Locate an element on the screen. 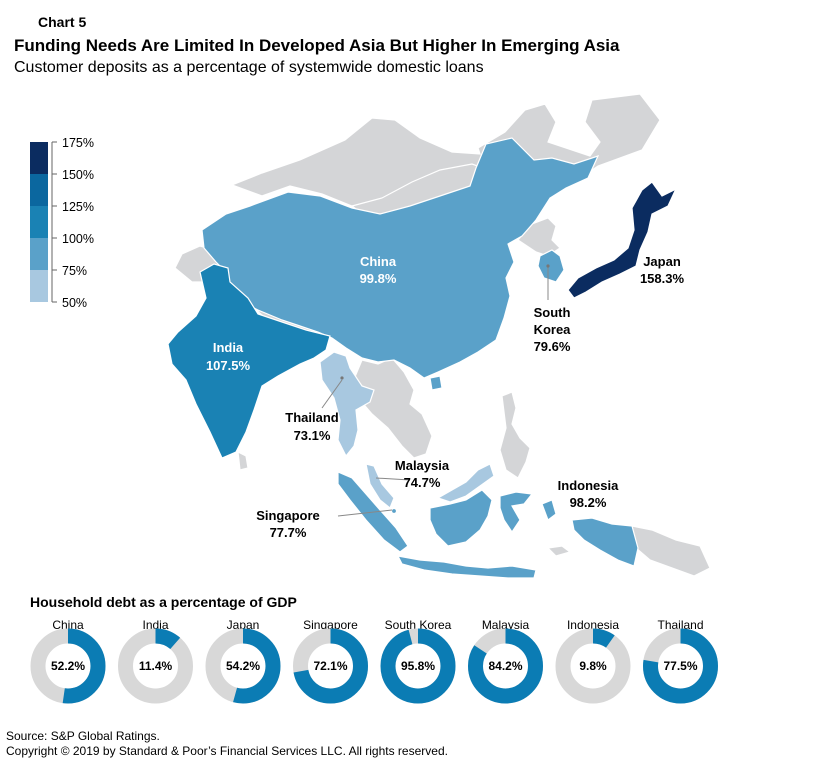 This screenshot has height=770, width=815. thailand-name-label: Thailand is located at coordinates (312, 417).